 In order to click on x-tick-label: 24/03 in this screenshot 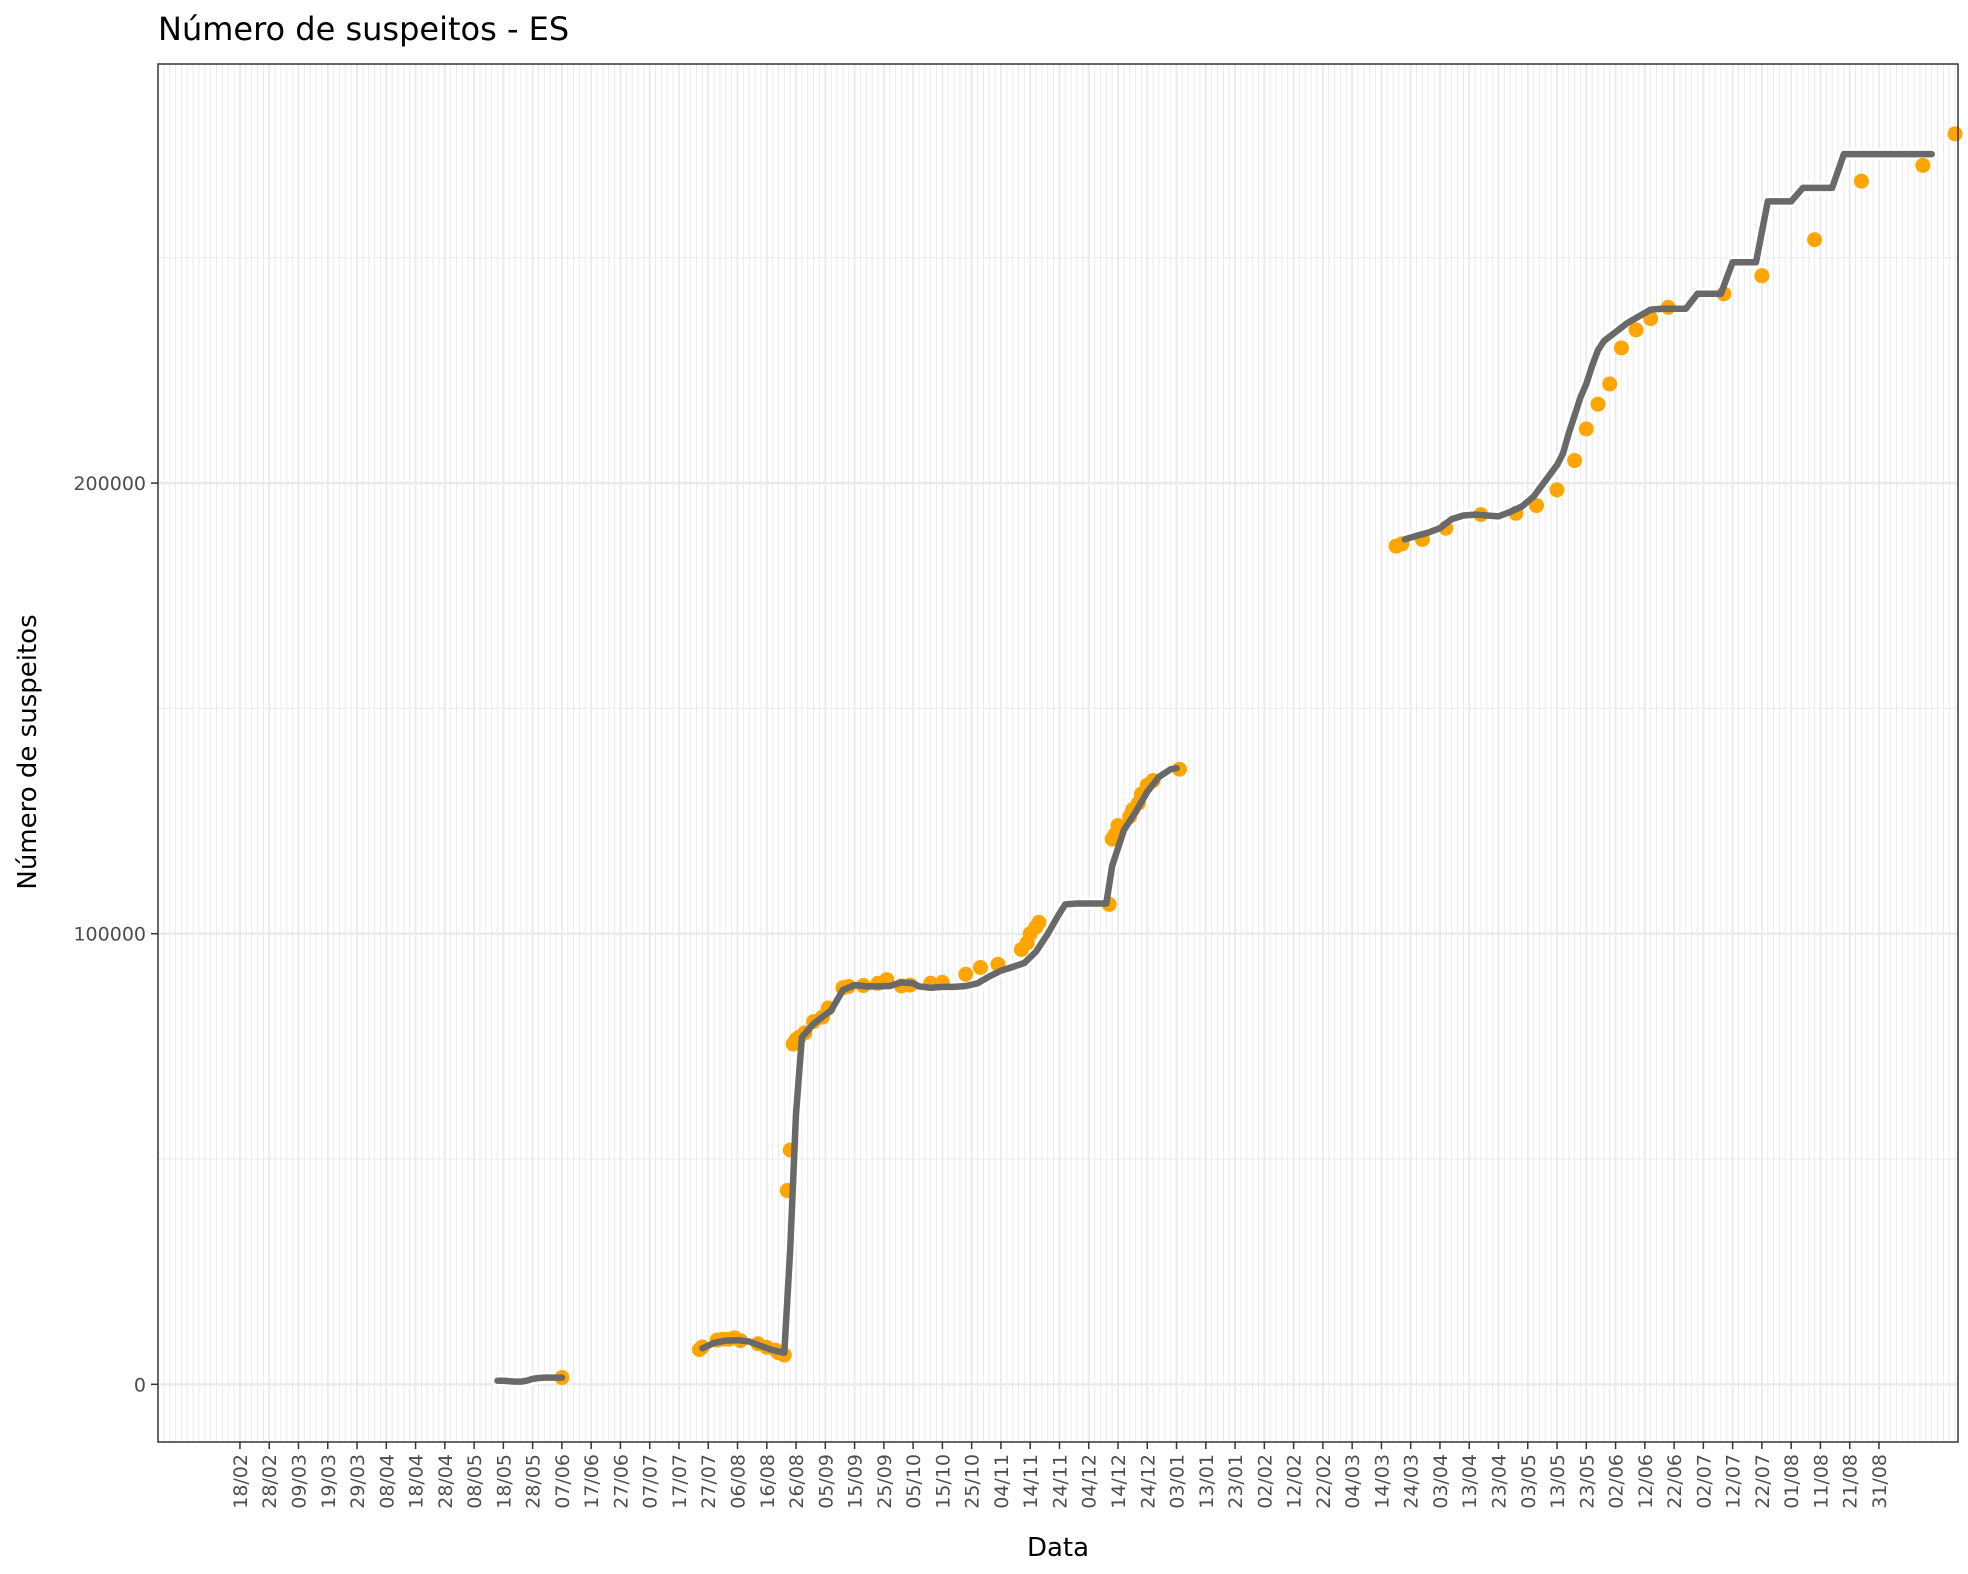, I will do `click(1412, 1481)`.